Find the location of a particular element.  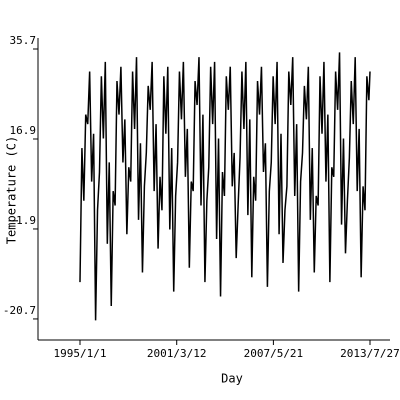

y-tick-label: -20.7 is located at coordinates (19, 310).